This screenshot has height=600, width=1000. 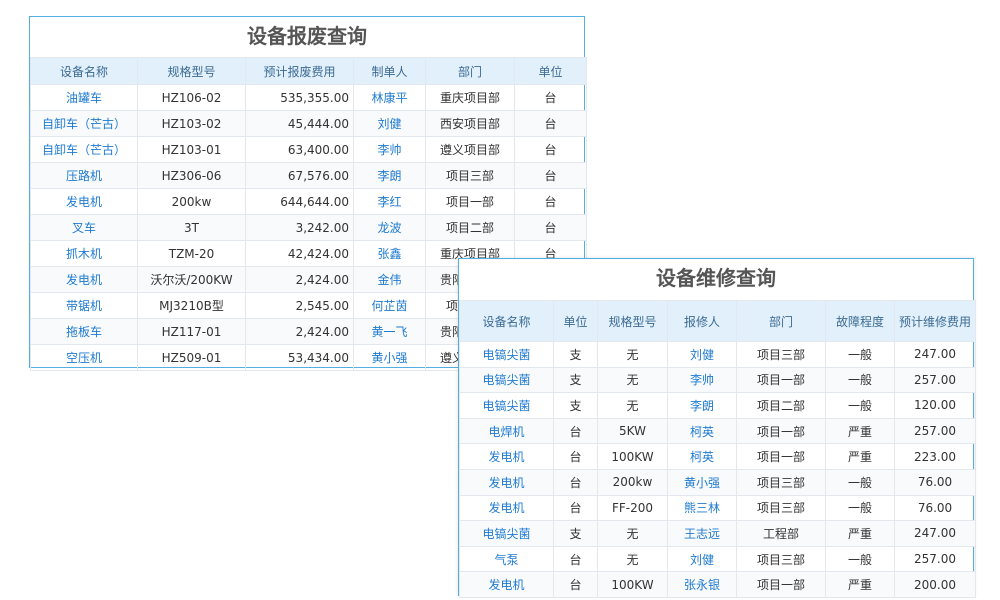 I want to click on column-header: 故障程度, so click(x=860, y=321).